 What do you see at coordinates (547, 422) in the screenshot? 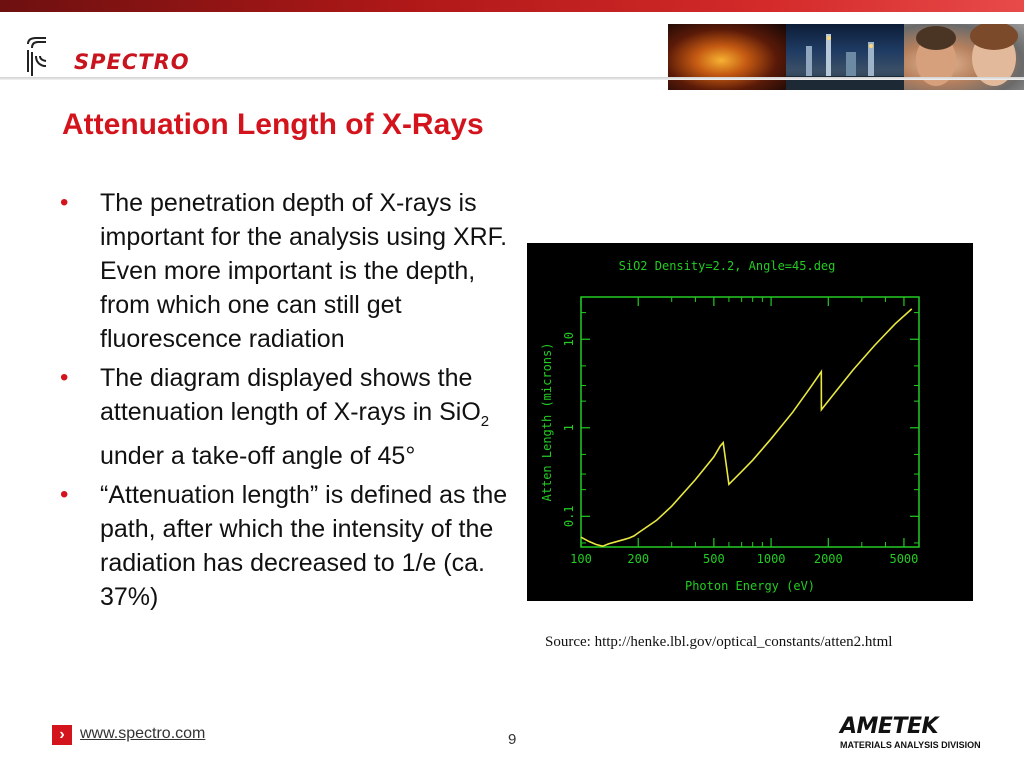
I see `y-axis-label: Atten Length (microns)` at bounding box center [547, 422].